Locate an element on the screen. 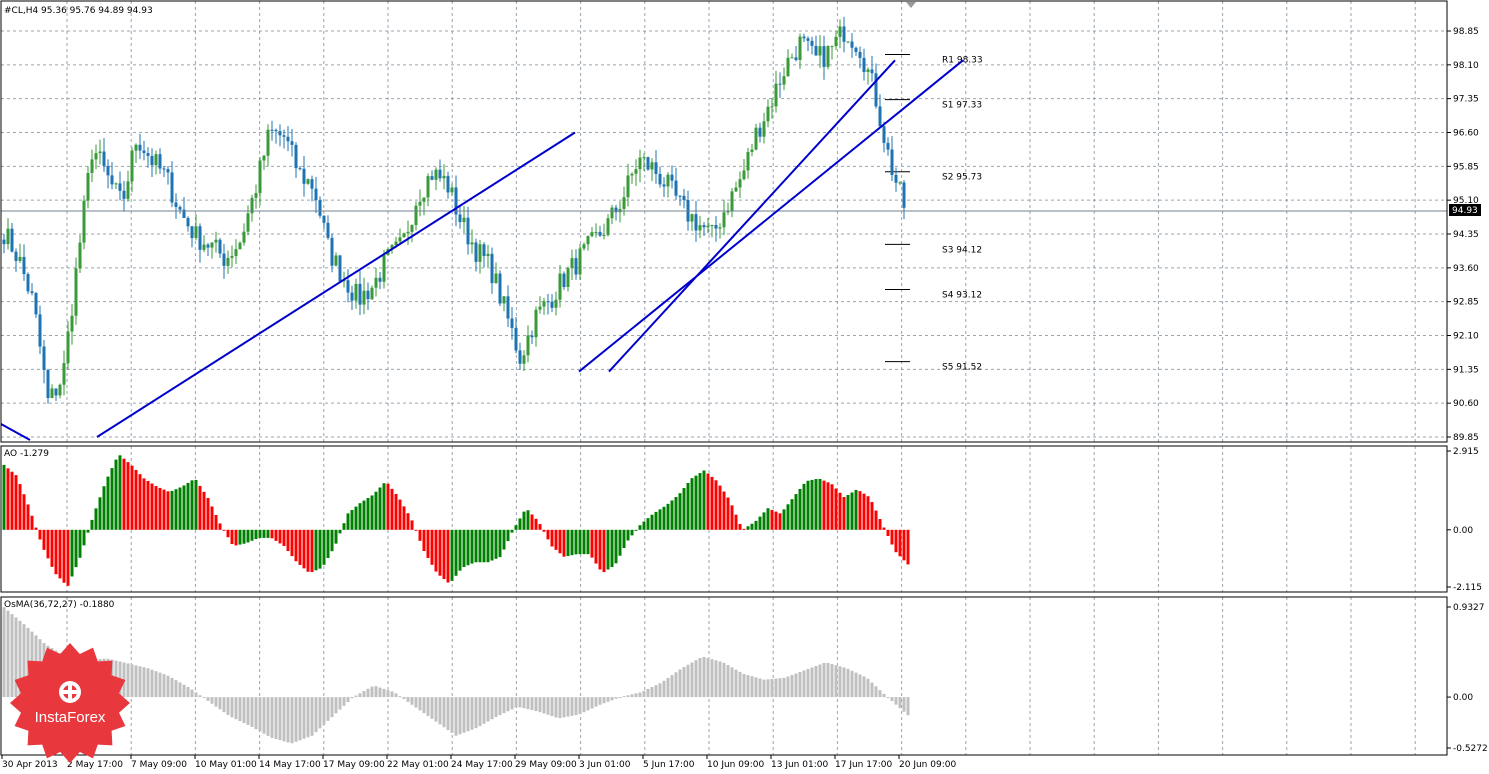  x-tick-label: 7 May 09:00 is located at coordinates (159, 765).